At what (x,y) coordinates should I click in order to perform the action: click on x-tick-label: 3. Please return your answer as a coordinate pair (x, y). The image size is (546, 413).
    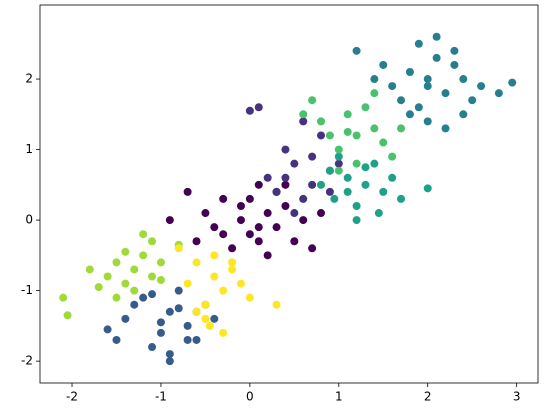
    Looking at the image, I should click on (517, 397).